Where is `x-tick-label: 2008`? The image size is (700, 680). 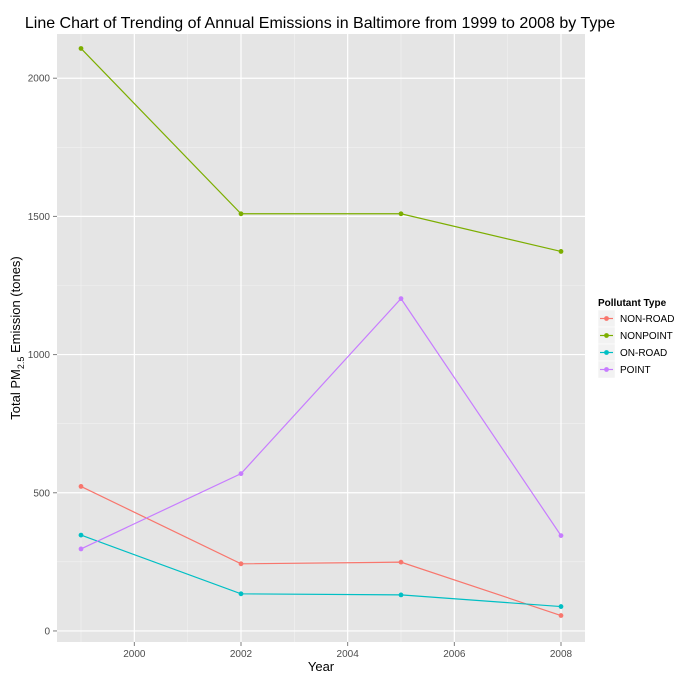 x-tick-label: 2008 is located at coordinates (561, 654).